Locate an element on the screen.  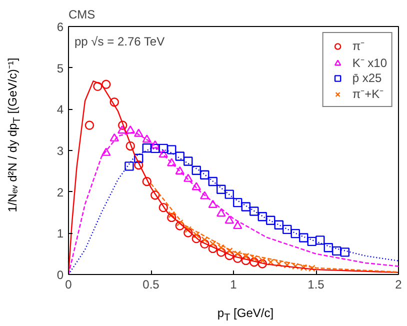
x-tick-label: 0 is located at coordinates (68, 285).